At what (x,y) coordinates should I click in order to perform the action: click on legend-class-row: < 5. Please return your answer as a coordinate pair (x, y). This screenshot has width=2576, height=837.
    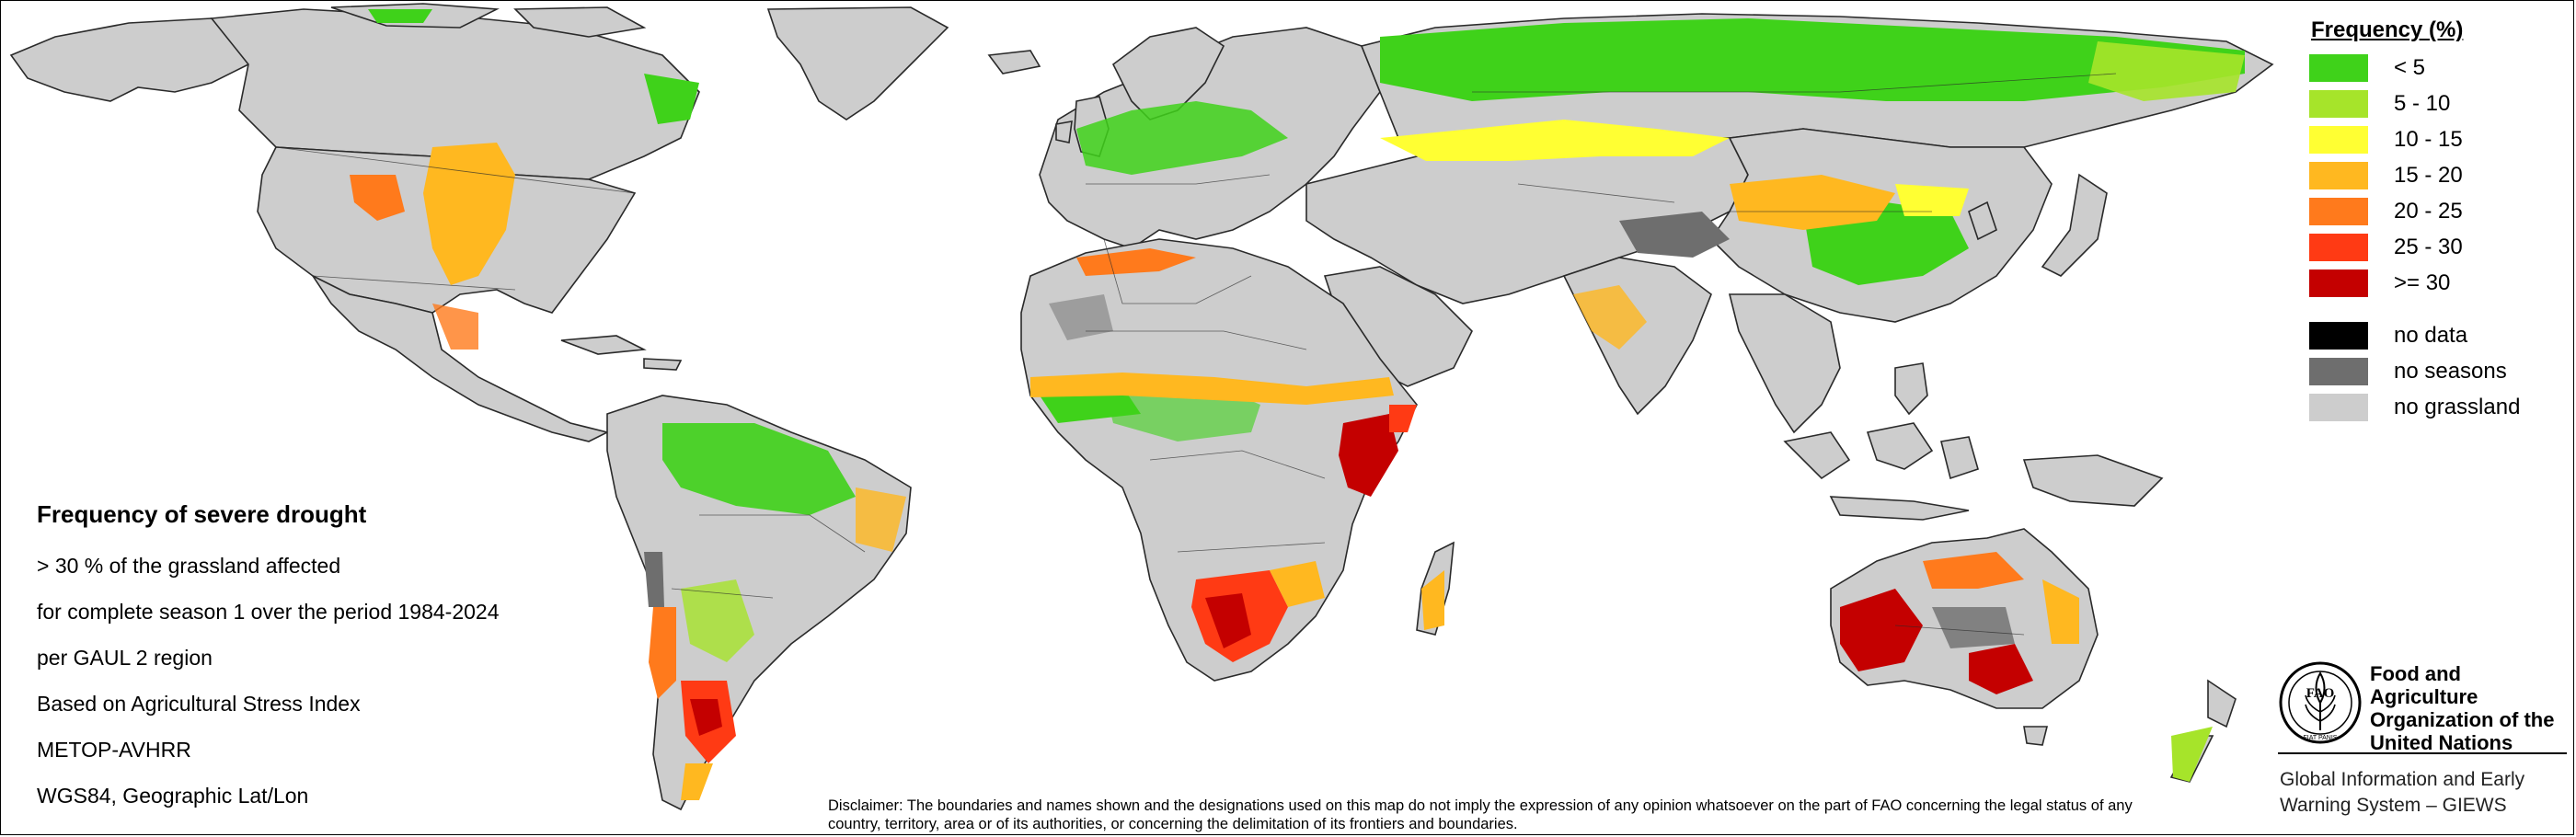
    Looking at the image, I should click on (2438, 68).